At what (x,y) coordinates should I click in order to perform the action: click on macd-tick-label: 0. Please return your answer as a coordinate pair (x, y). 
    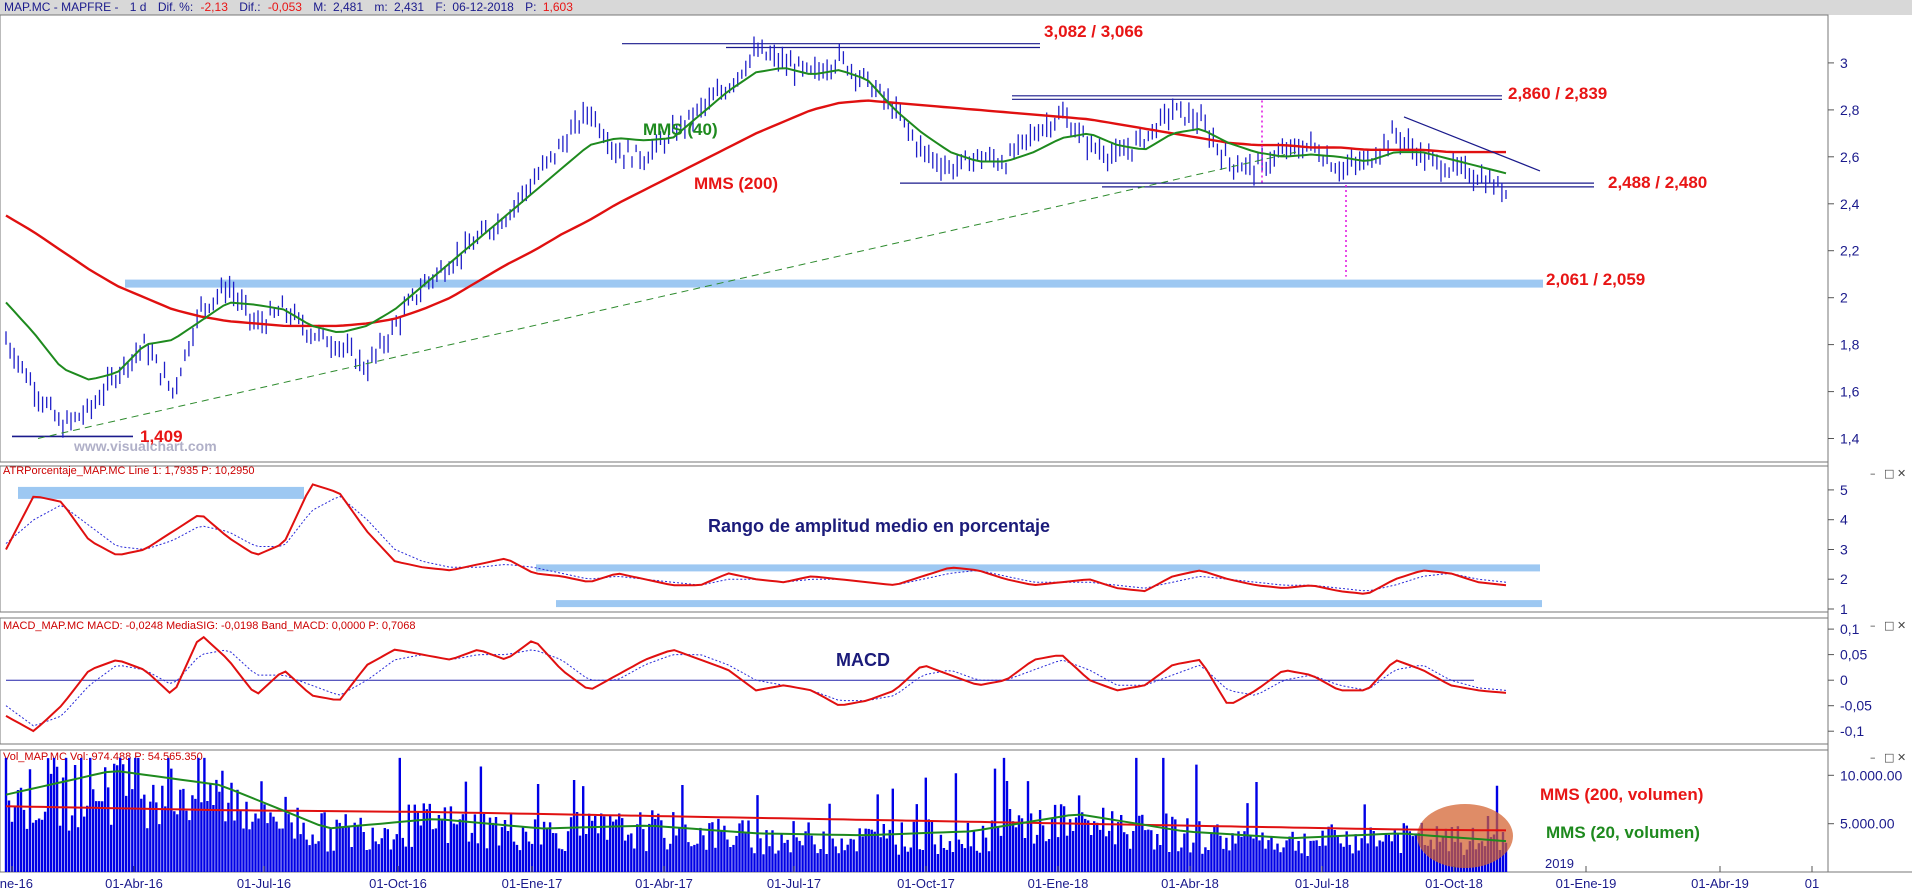
    Looking at the image, I should click on (1844, 680).